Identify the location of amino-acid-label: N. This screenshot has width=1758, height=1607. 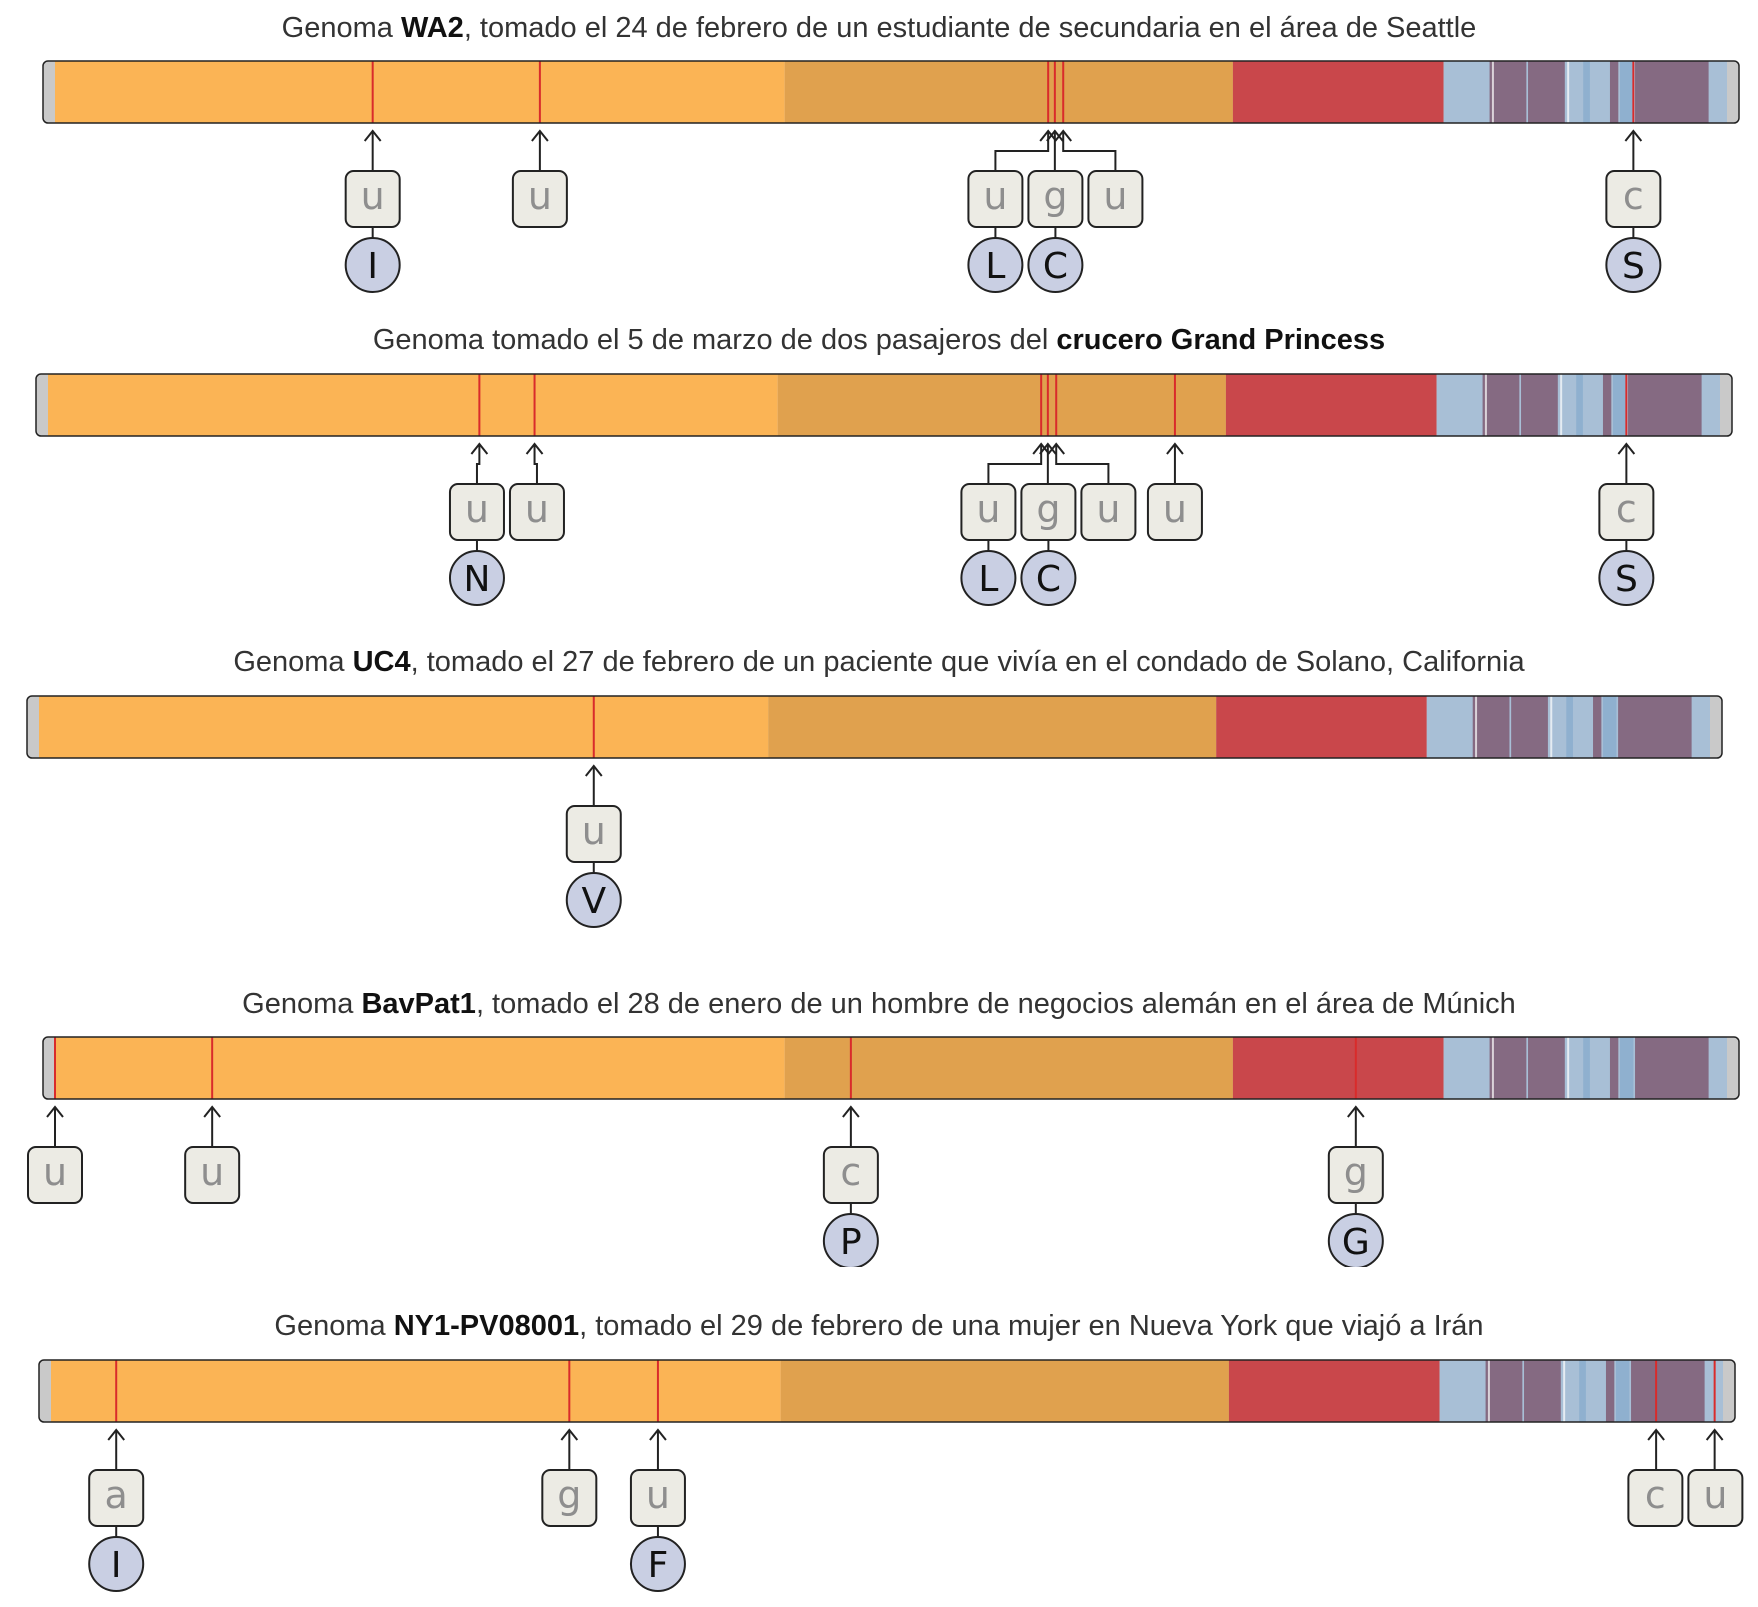
(476, 579).